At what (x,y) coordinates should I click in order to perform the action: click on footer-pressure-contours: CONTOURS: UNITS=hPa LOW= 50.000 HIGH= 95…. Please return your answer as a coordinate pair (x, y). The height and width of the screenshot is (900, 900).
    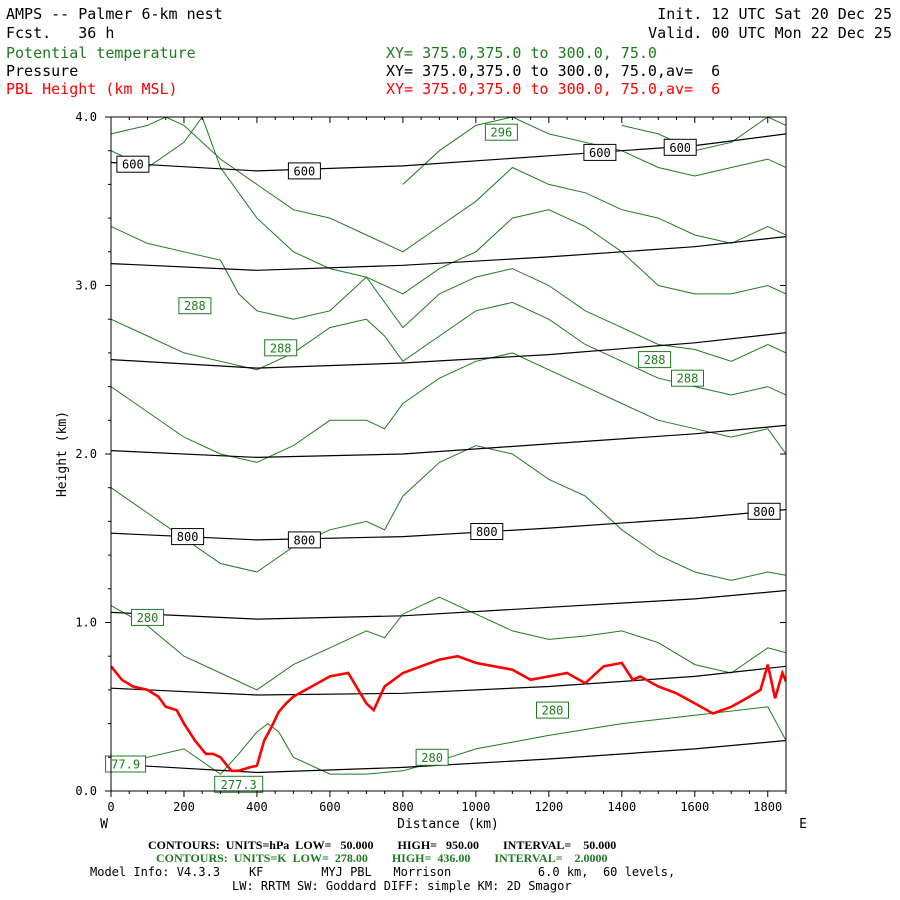
    Looking at the image, I should click on (382, 845).